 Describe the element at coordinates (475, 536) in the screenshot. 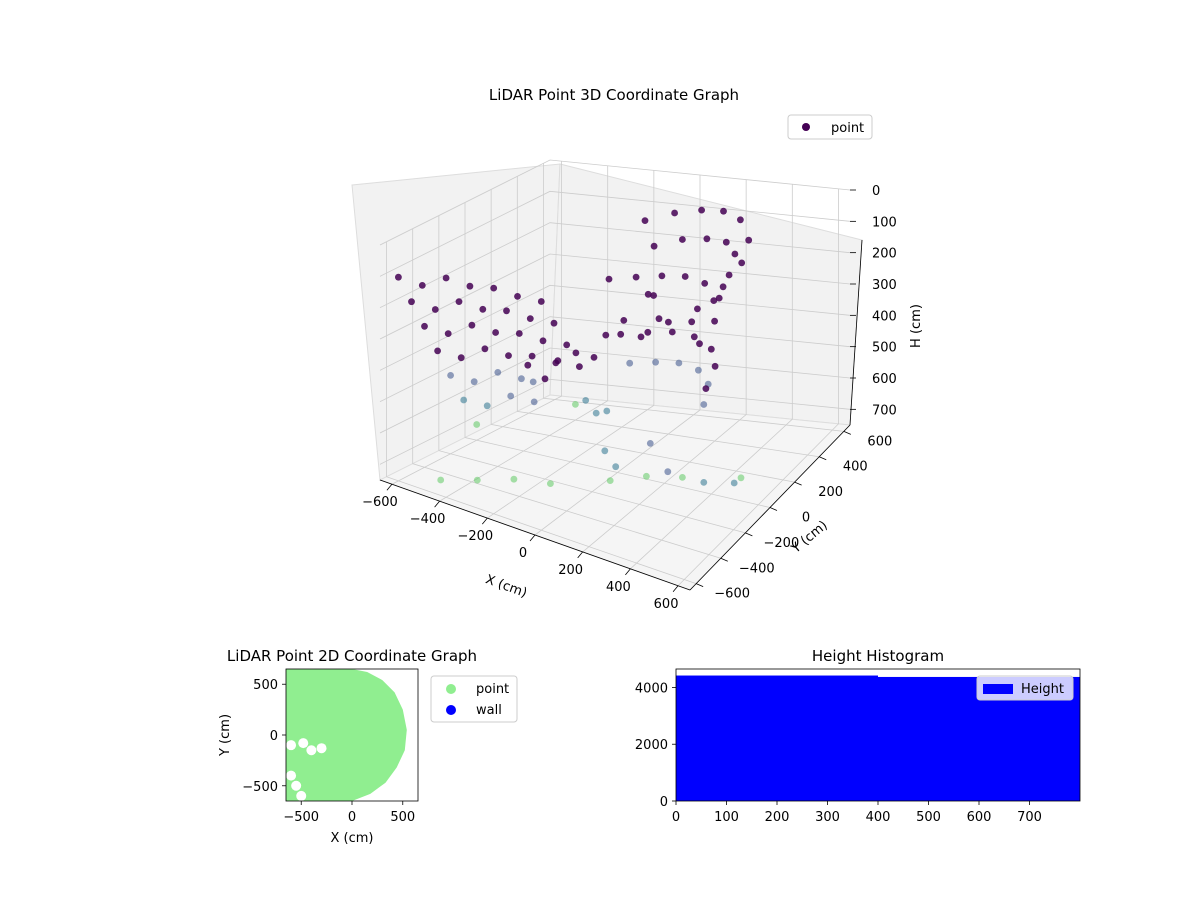

I see `x-tick-label: −200` at that location.